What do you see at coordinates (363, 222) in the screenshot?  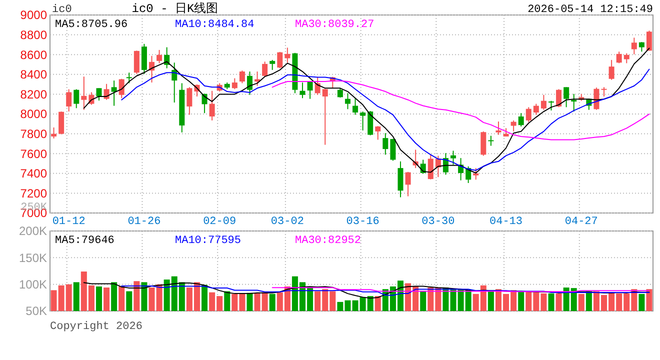 I see `x-tick-label: 03-16` at bounding box center [363, 222].